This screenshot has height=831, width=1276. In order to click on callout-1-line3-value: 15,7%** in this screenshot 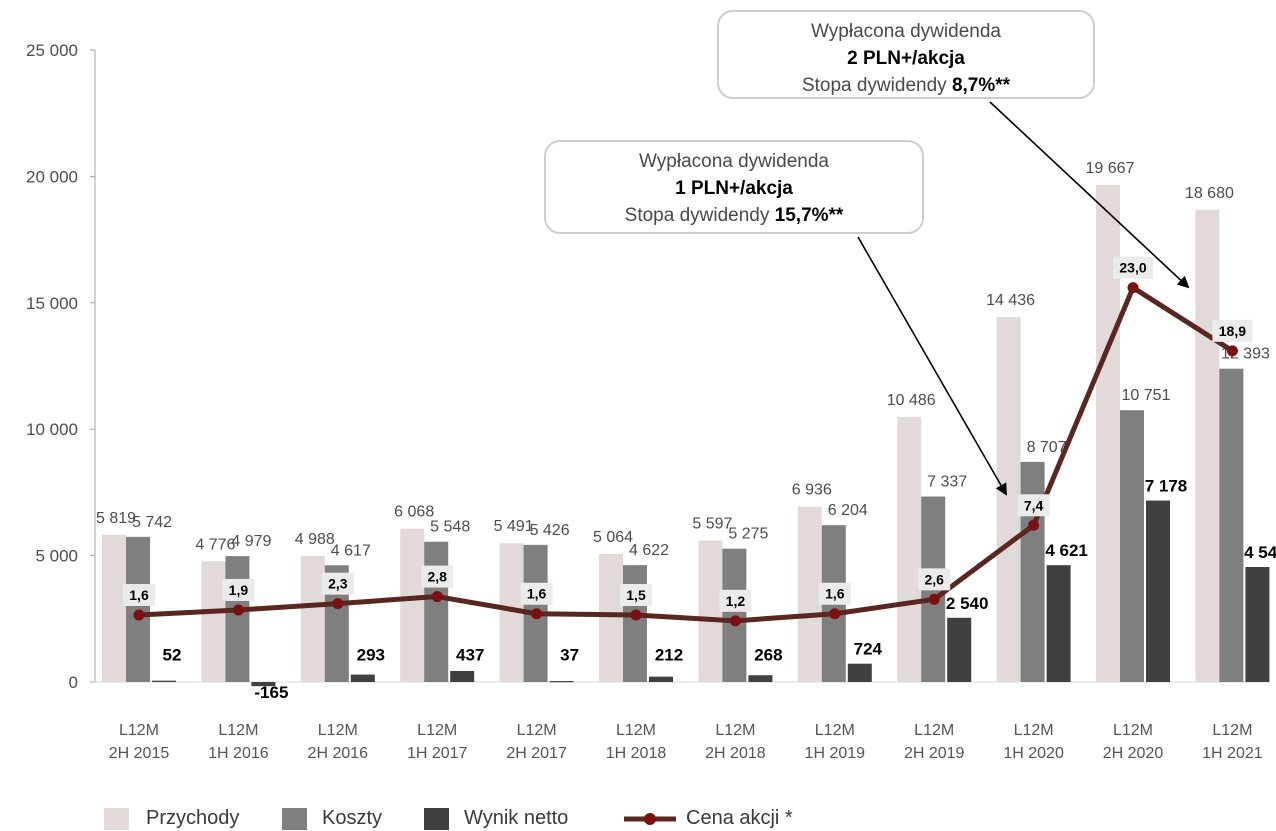, I will do `click(809, 215)`.